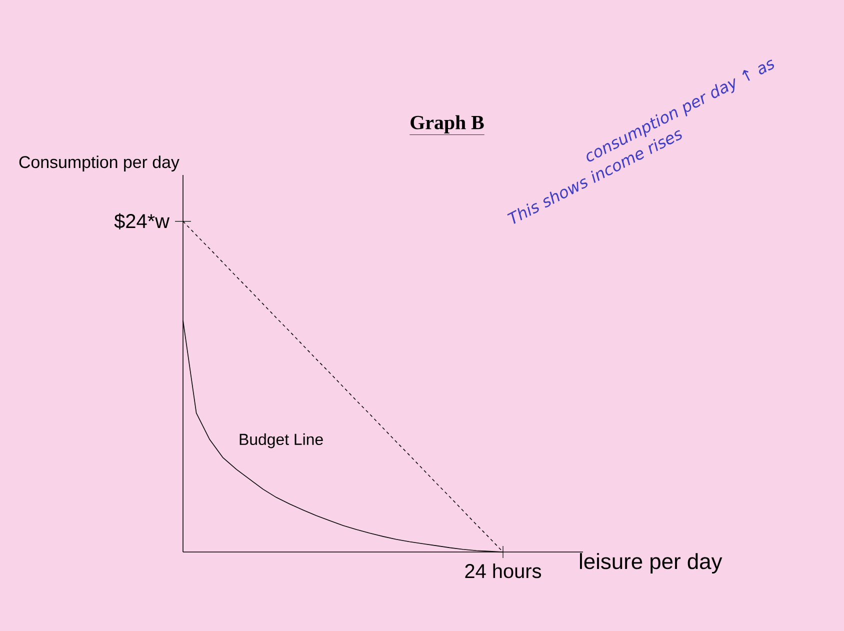 The width and height of the screenshot is (844, 631). Describe the element at coordinates (447, 124) in the screenshot. I see `chart-title: Graph B` at that location.